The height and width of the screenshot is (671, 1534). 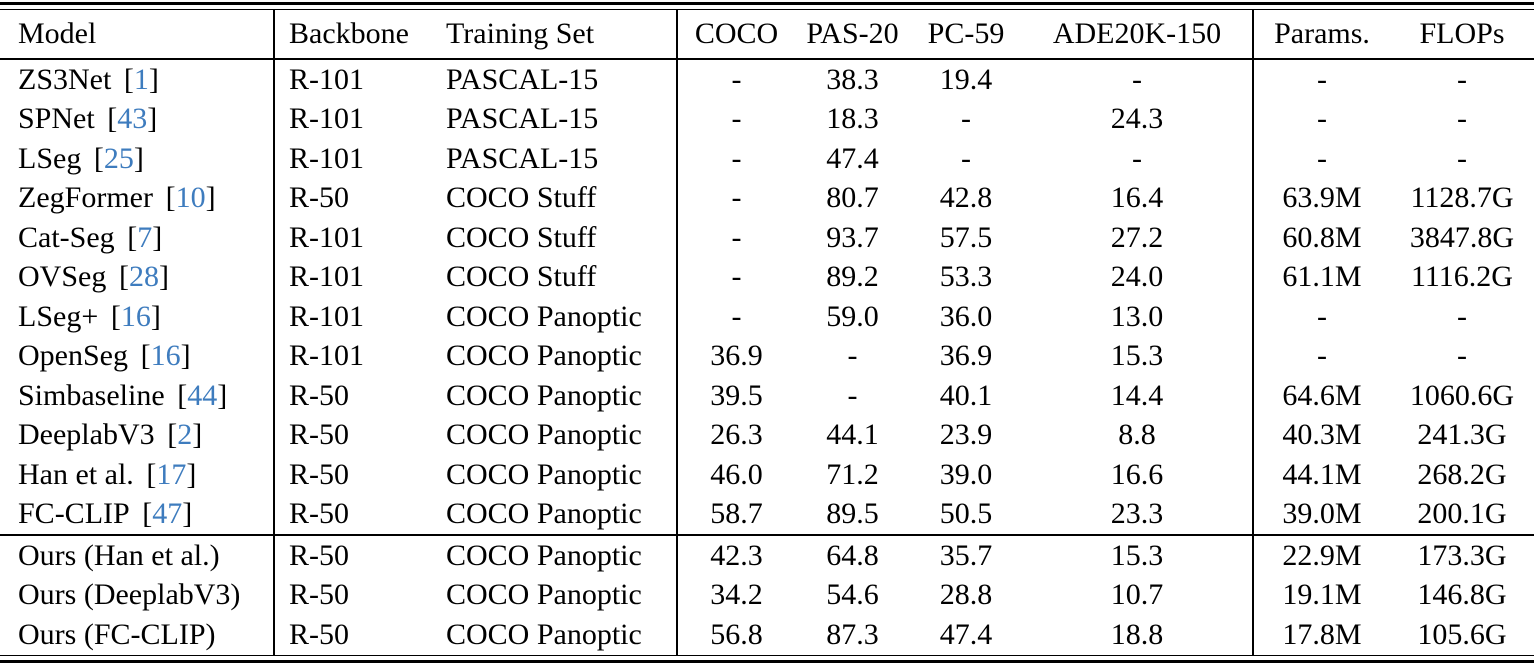 I want to click on citation: [16], so click(x=136, y=316).